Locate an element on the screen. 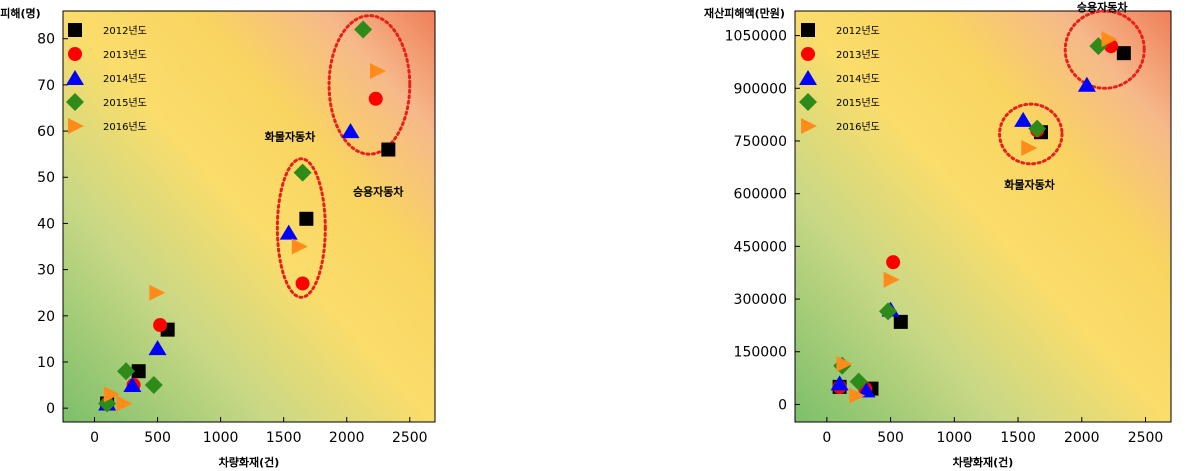 This screenshot has width=1188, height=471. legend-0: 2012년도 2013년도 2014년도 2015년도 2016년도 is located at coordinates (106, 78).